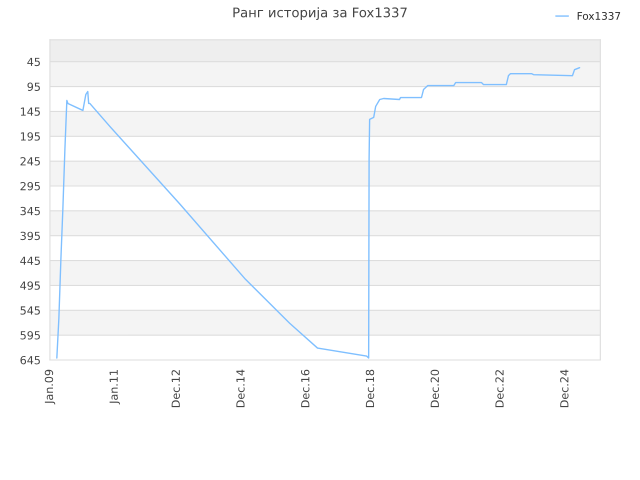 The image size is (640, 480). I want to click on y-tick-label: 445, so click(30, 260).